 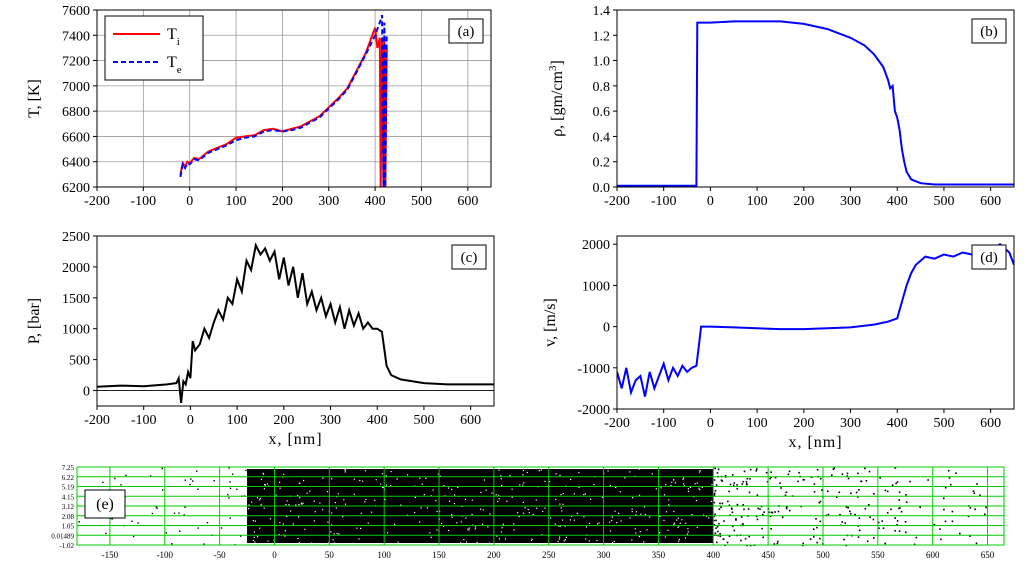 I want to click on panel-label-box, so click(x=469, y=257).